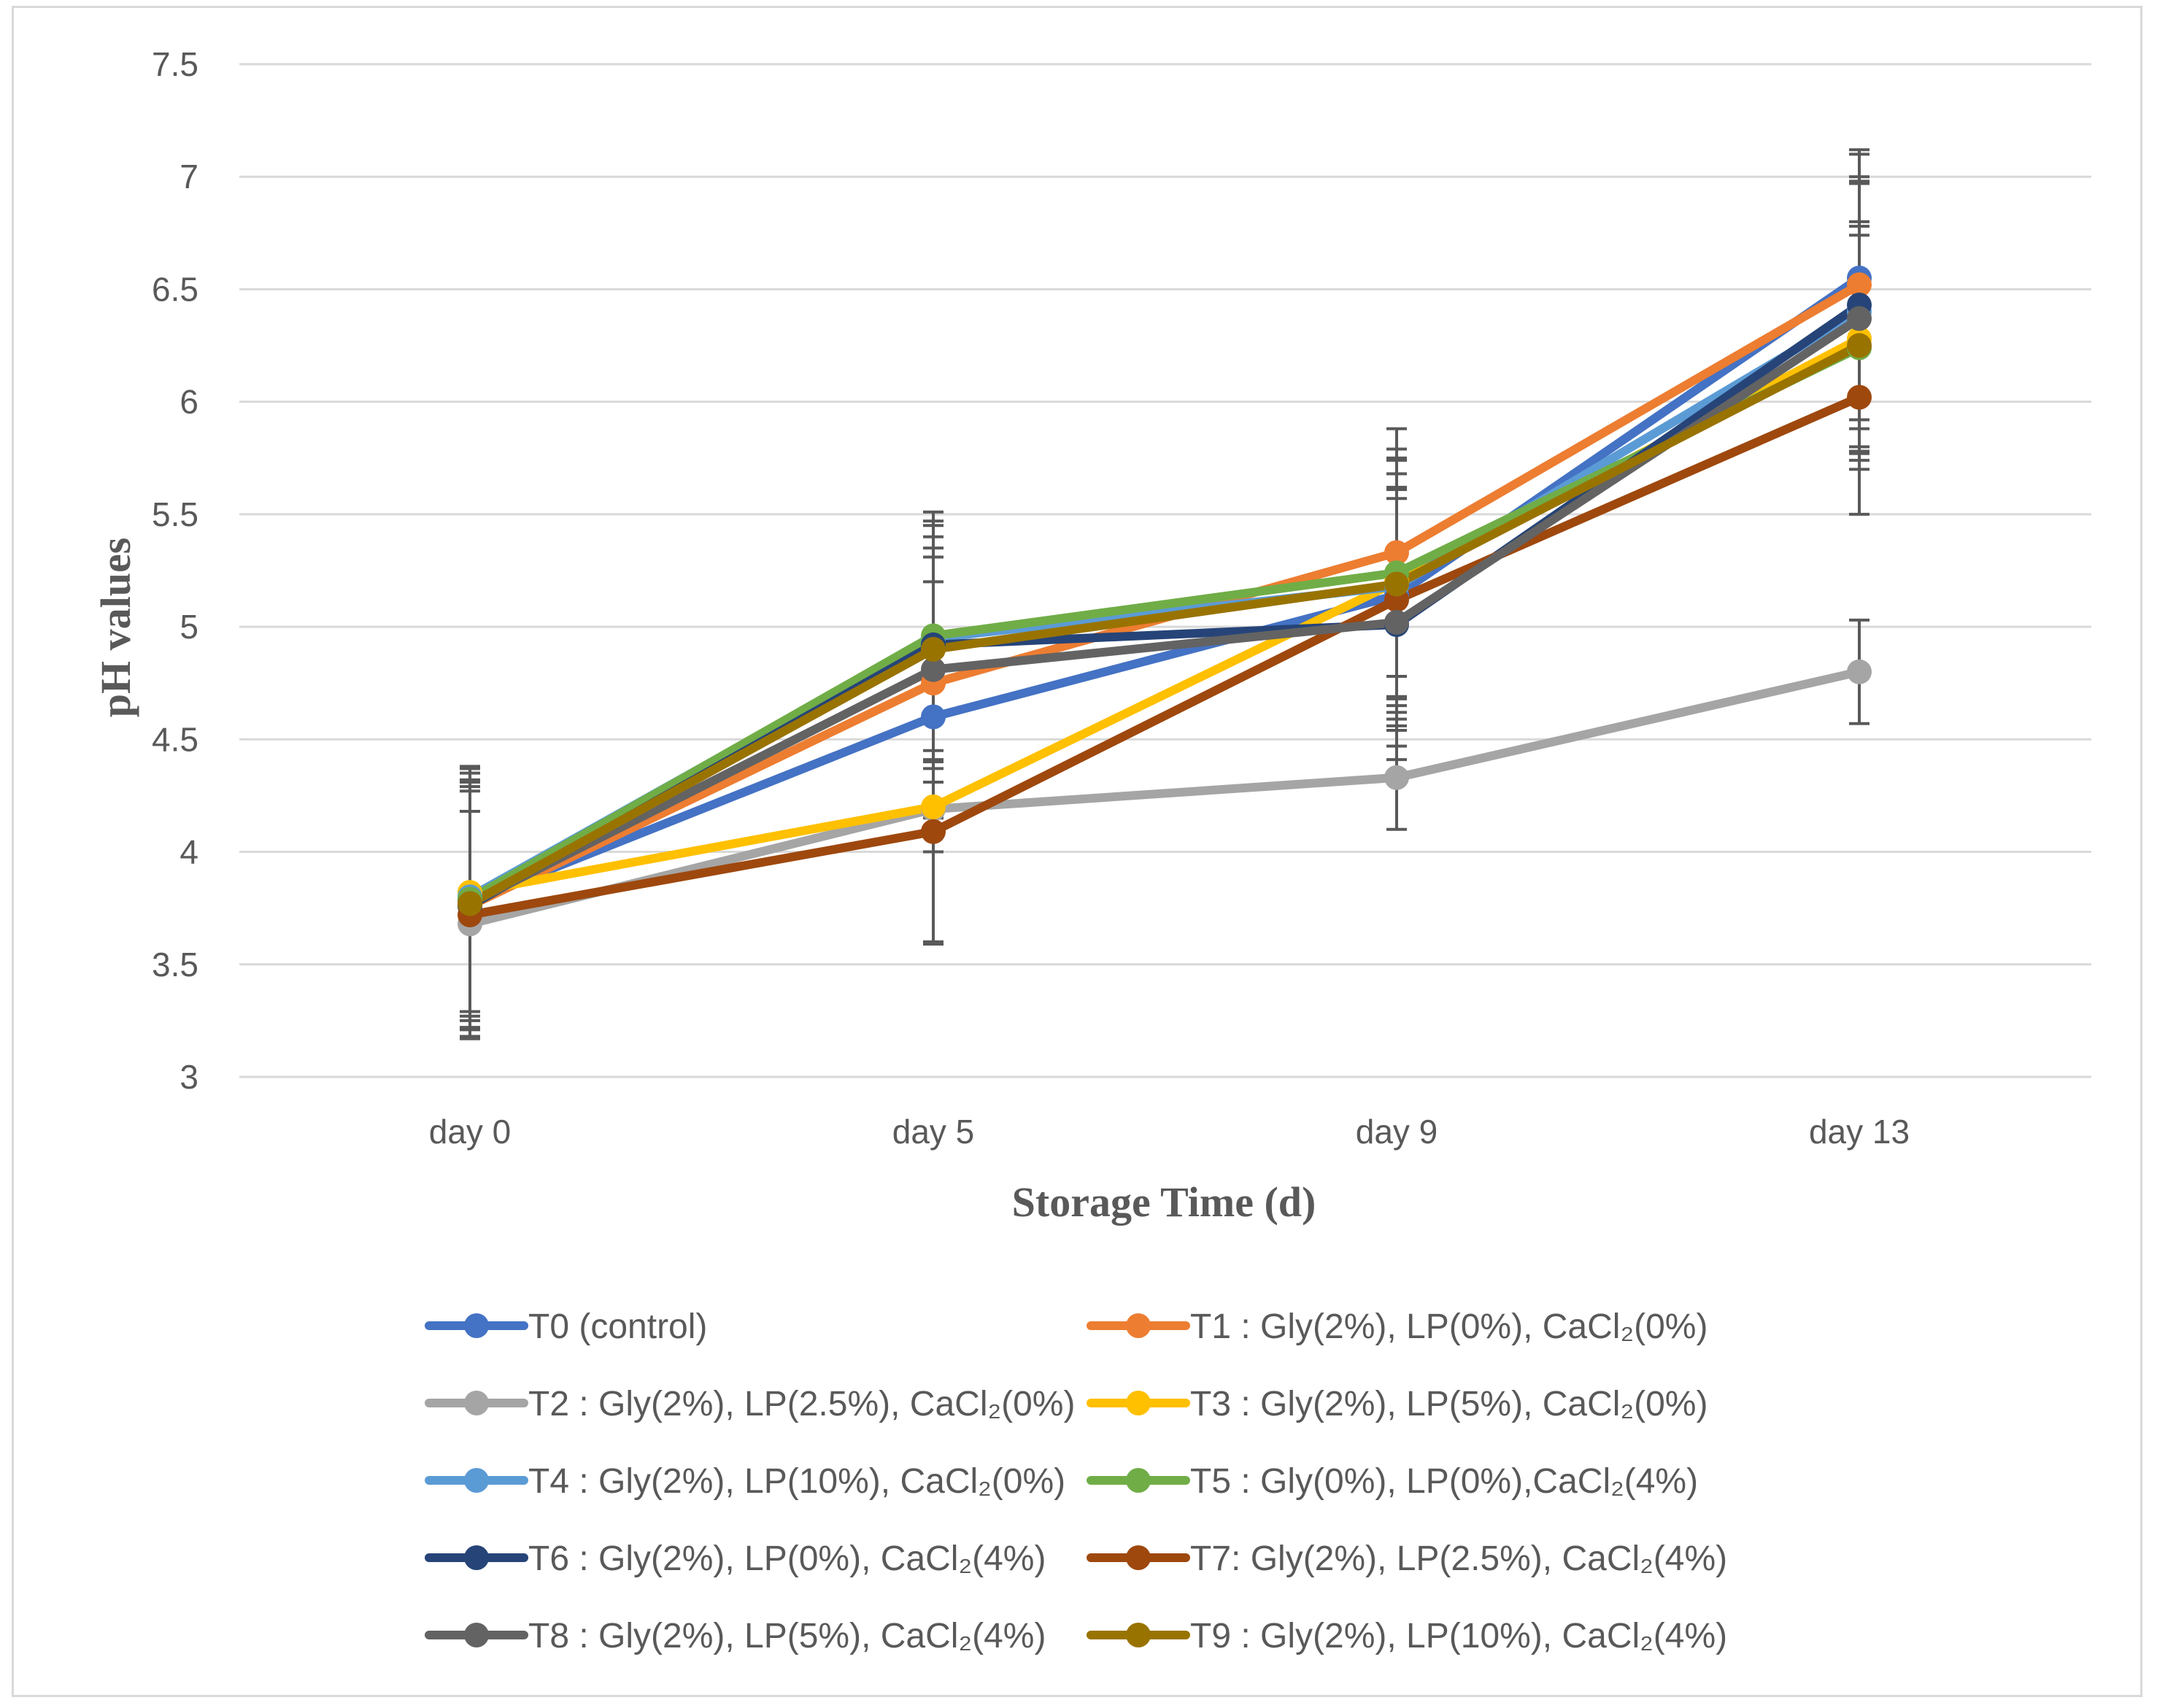 This screenshot has width=2157, height=1708. What do you see at coordinates (1449, 1326) in the screenshot?
I see `legend-label: T1 : Gly(2%), LP(0%), CaCl₂(0%)` at bounding box center [1449, 1326].